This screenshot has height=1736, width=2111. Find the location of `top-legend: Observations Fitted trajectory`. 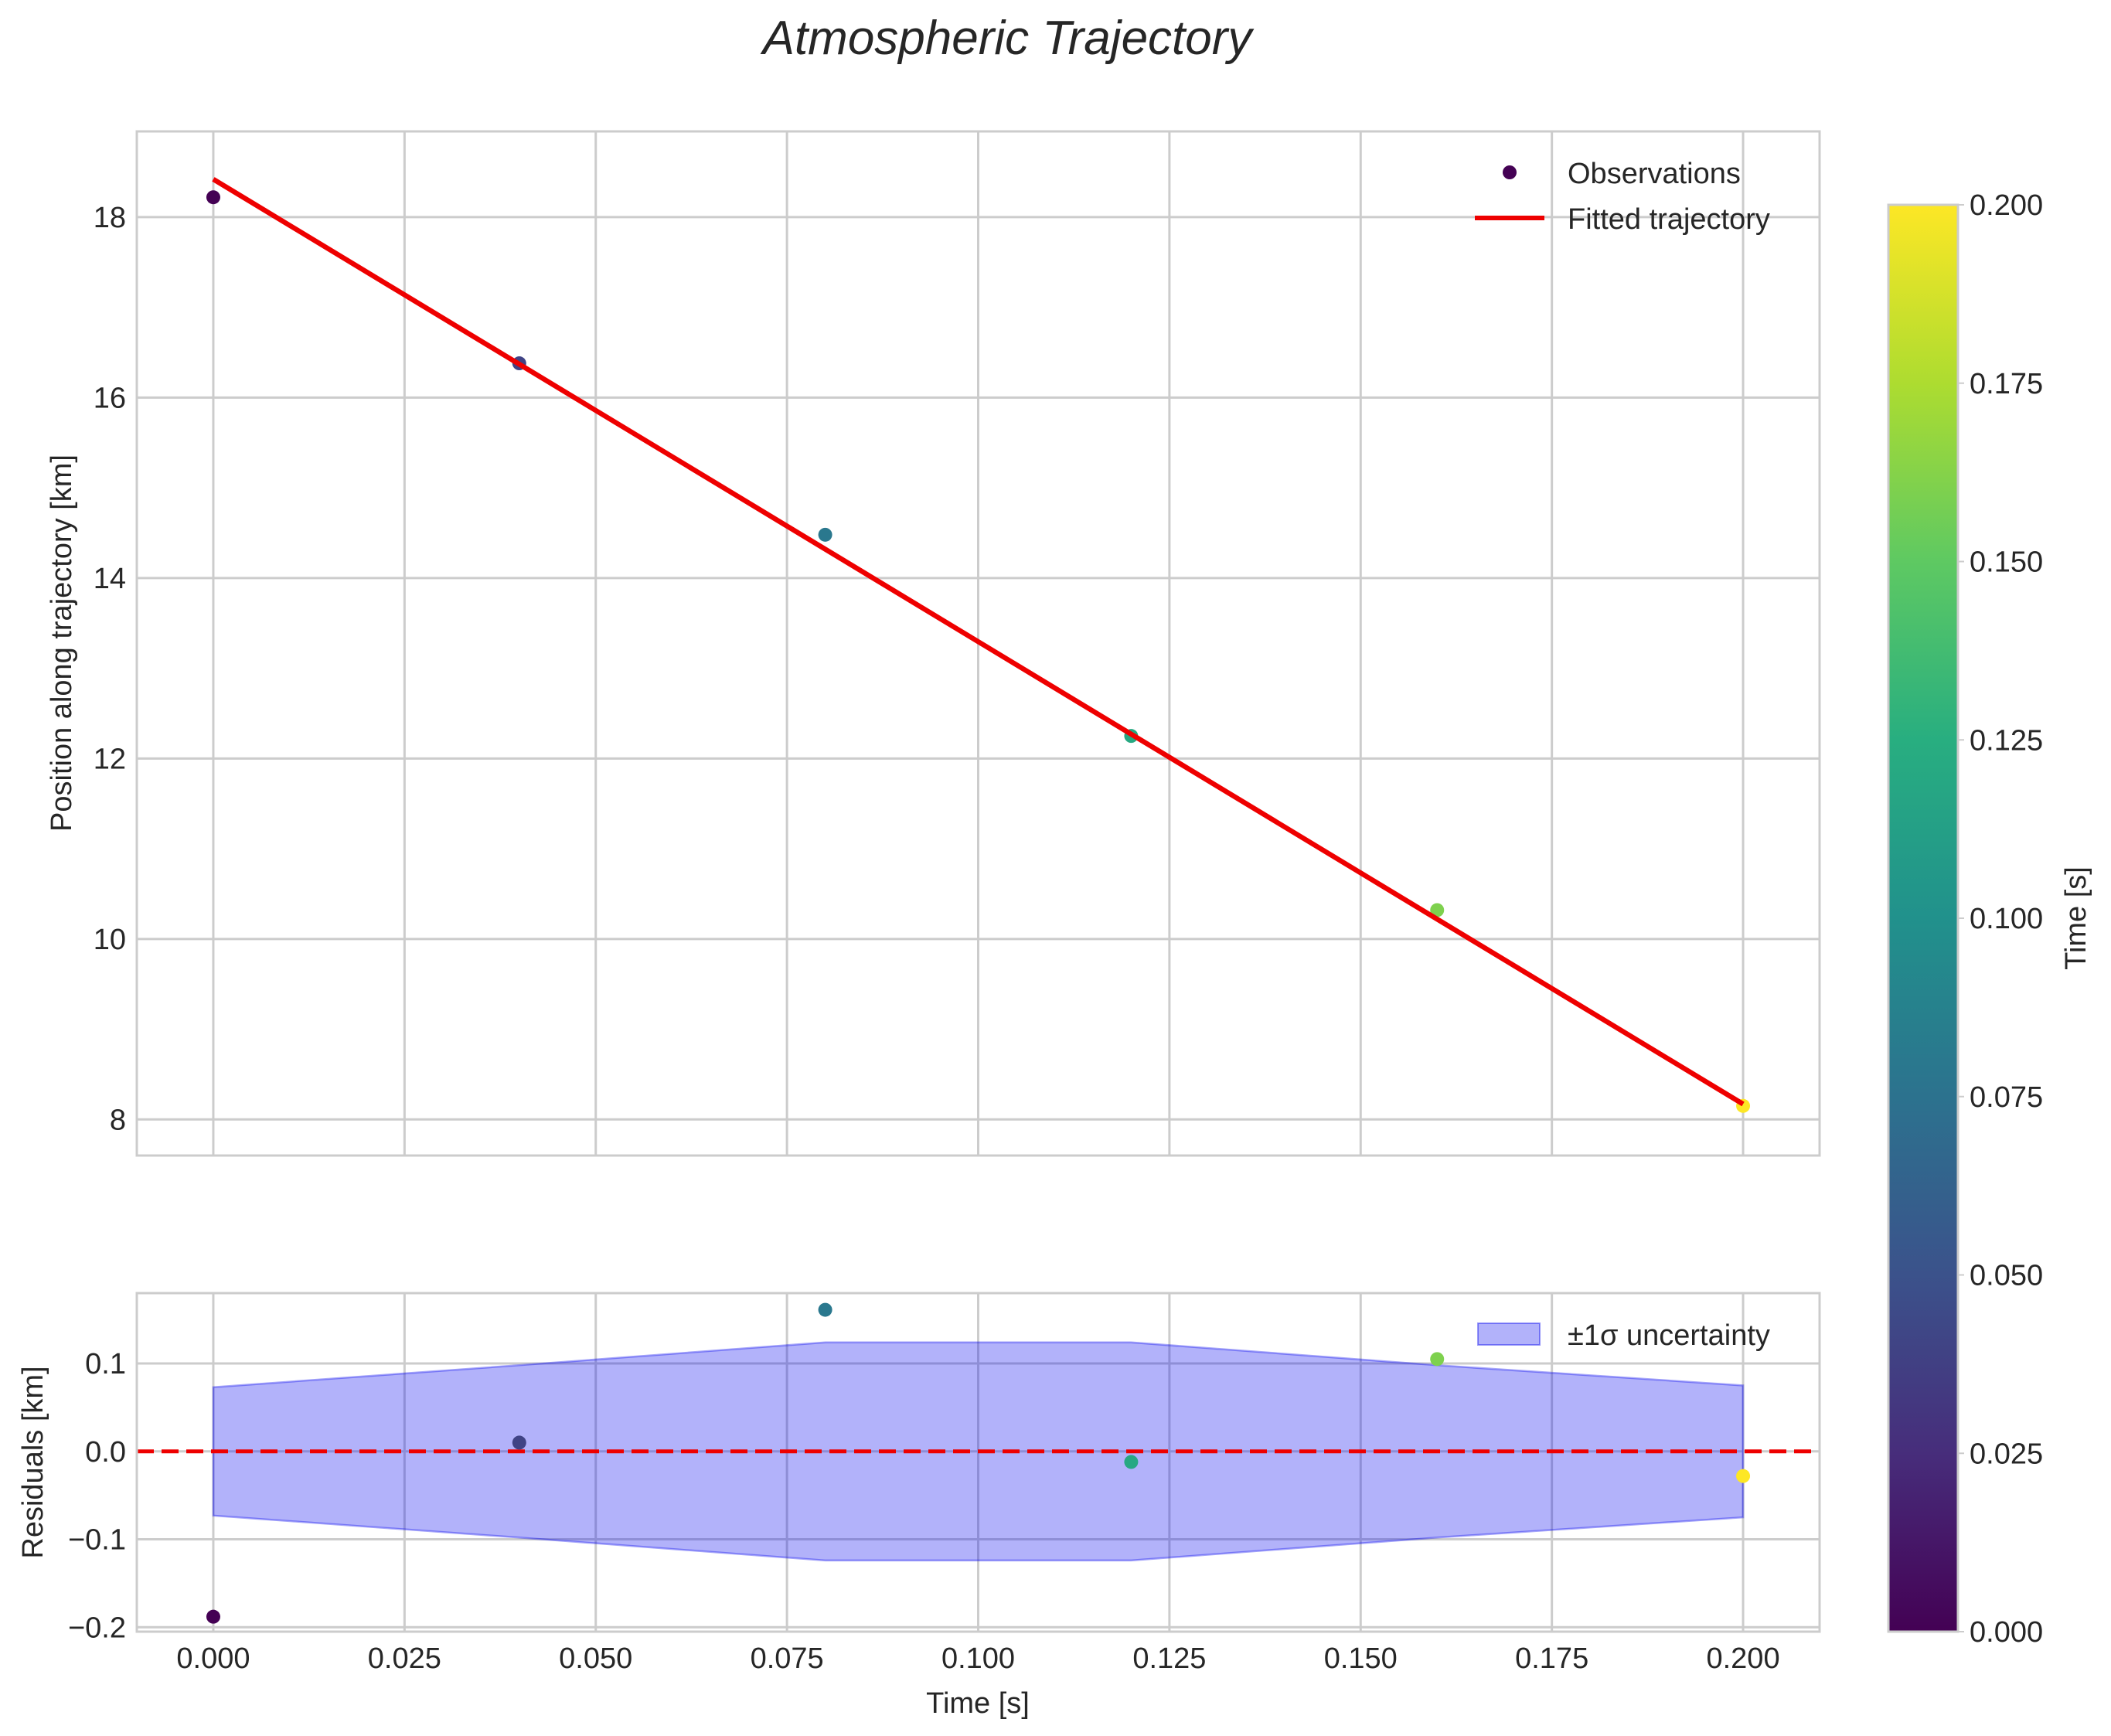

top-legend: Observations Fitted trajectory is located at coordinates (1622, 197).